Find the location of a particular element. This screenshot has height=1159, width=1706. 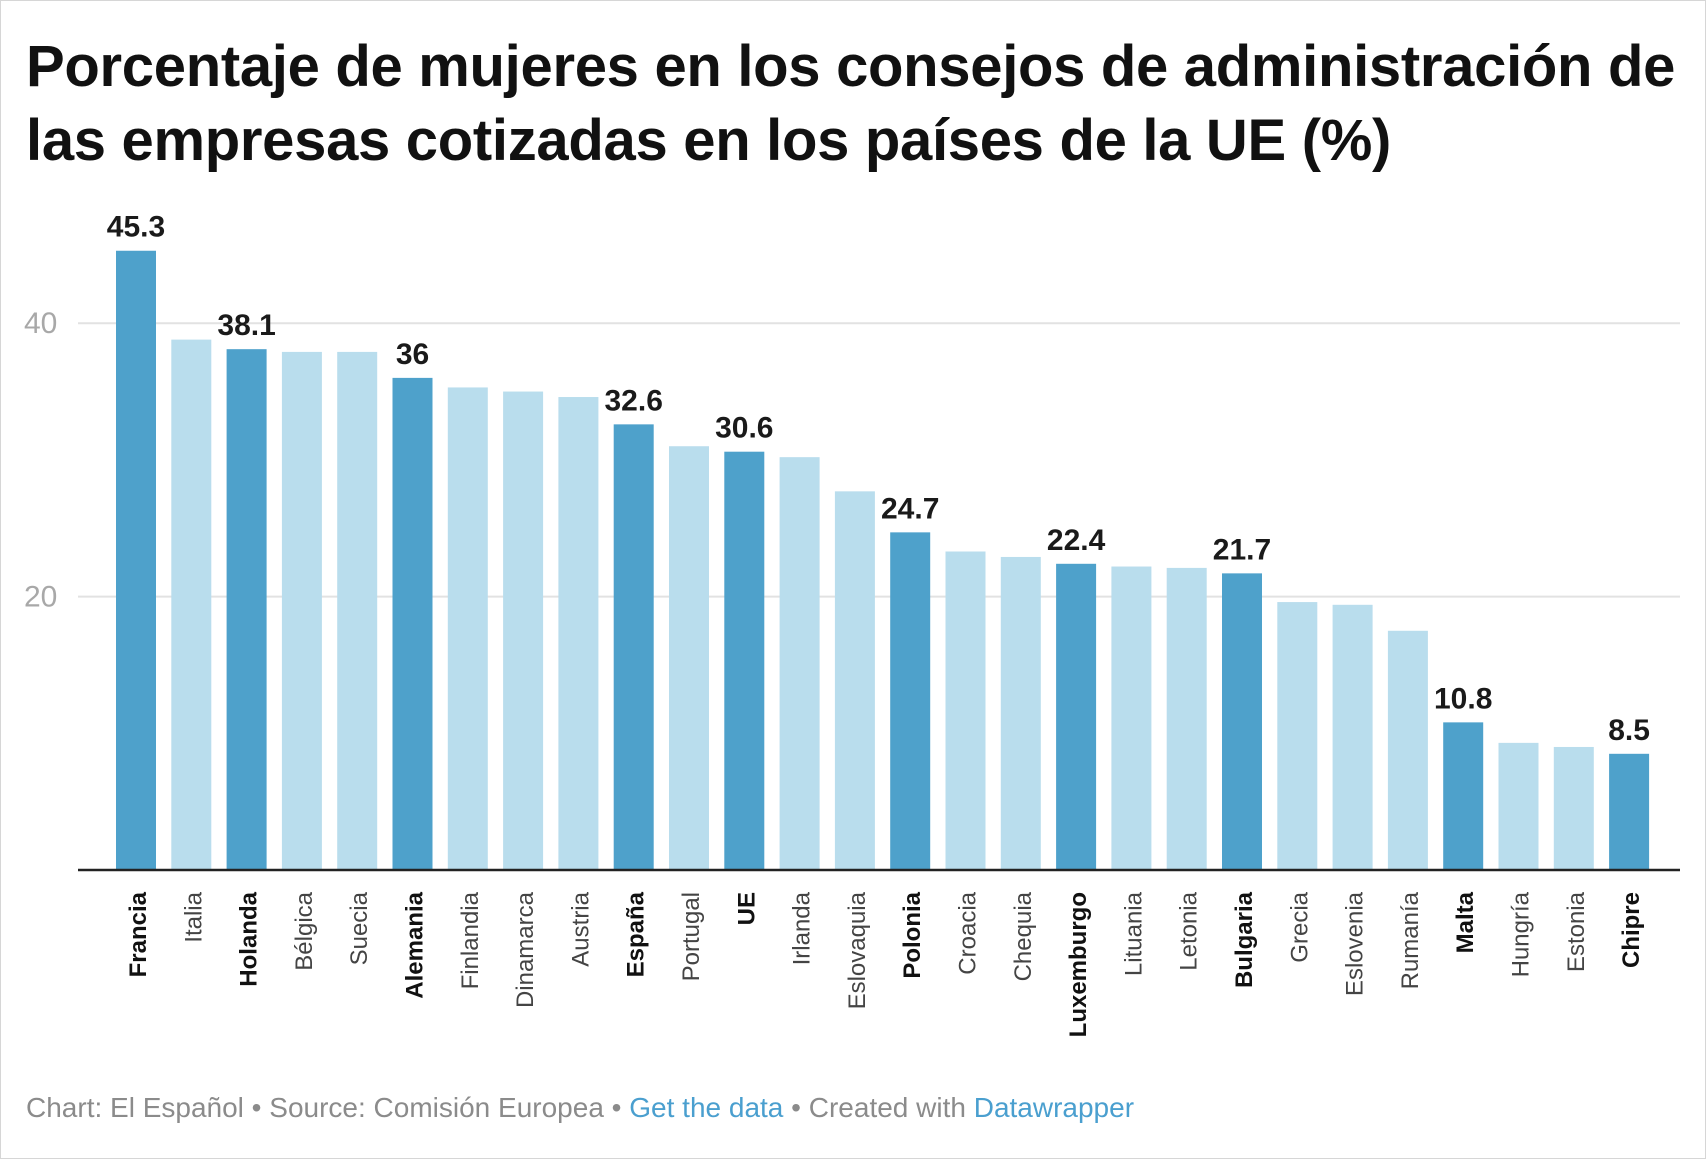

x-tick-label: Finlandia is located at coordinates (470, 940).